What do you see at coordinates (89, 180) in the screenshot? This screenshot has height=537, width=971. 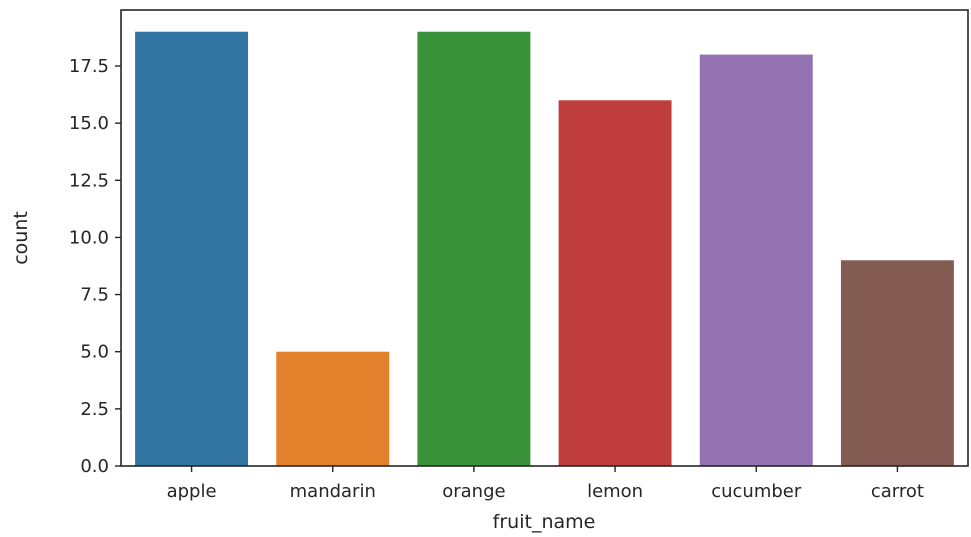 I see `y-tick-label: 12.5` at bounding box center [89, 180].